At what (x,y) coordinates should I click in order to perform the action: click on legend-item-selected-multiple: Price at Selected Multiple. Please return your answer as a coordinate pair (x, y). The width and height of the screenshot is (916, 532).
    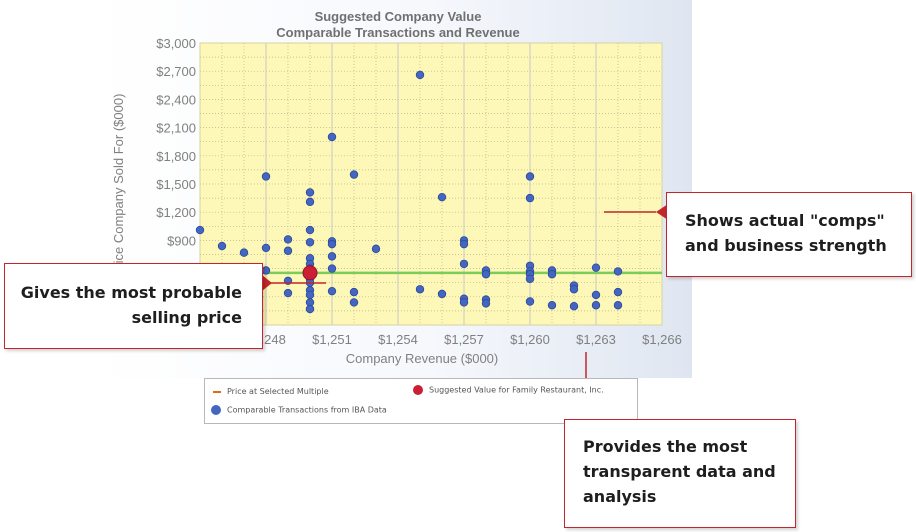
    Looking at the image, I should click on (271, 391).